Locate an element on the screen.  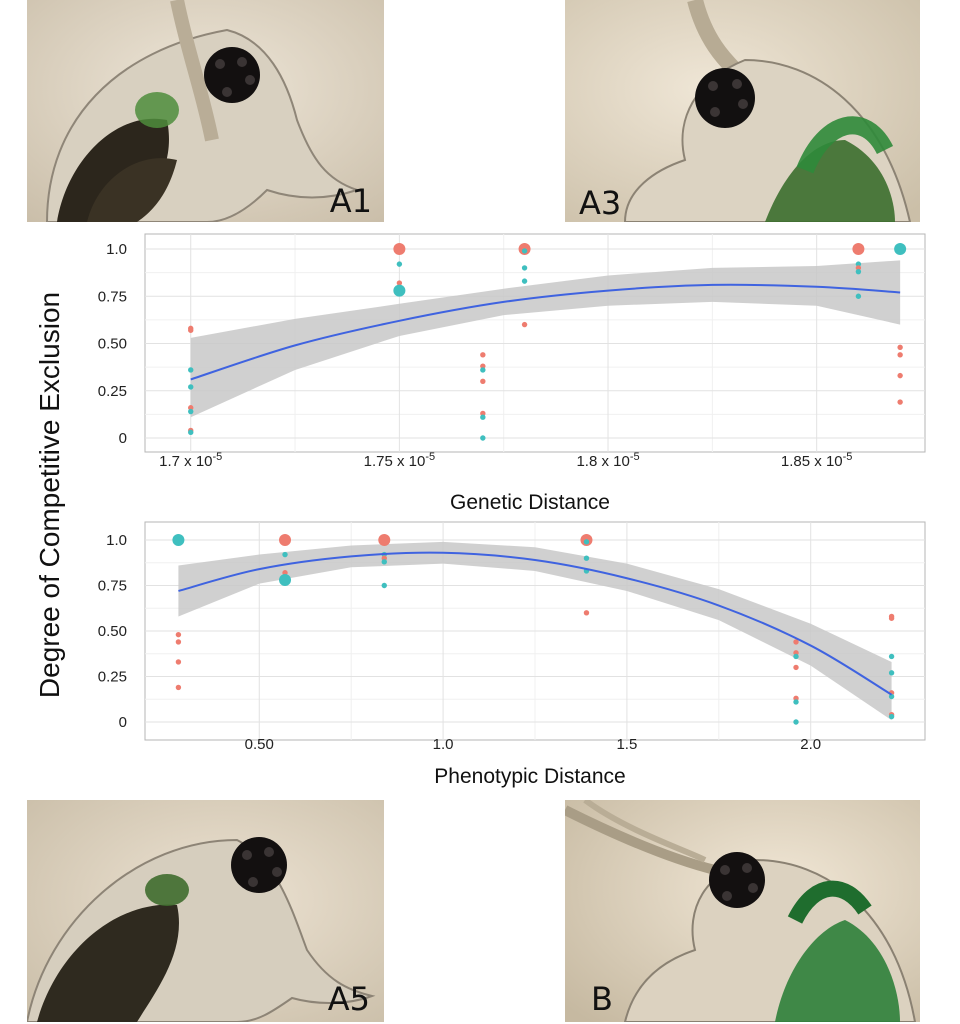
x-tick-label: 1.7 x 10⁻⁵ is located at coordinates (190, 460).